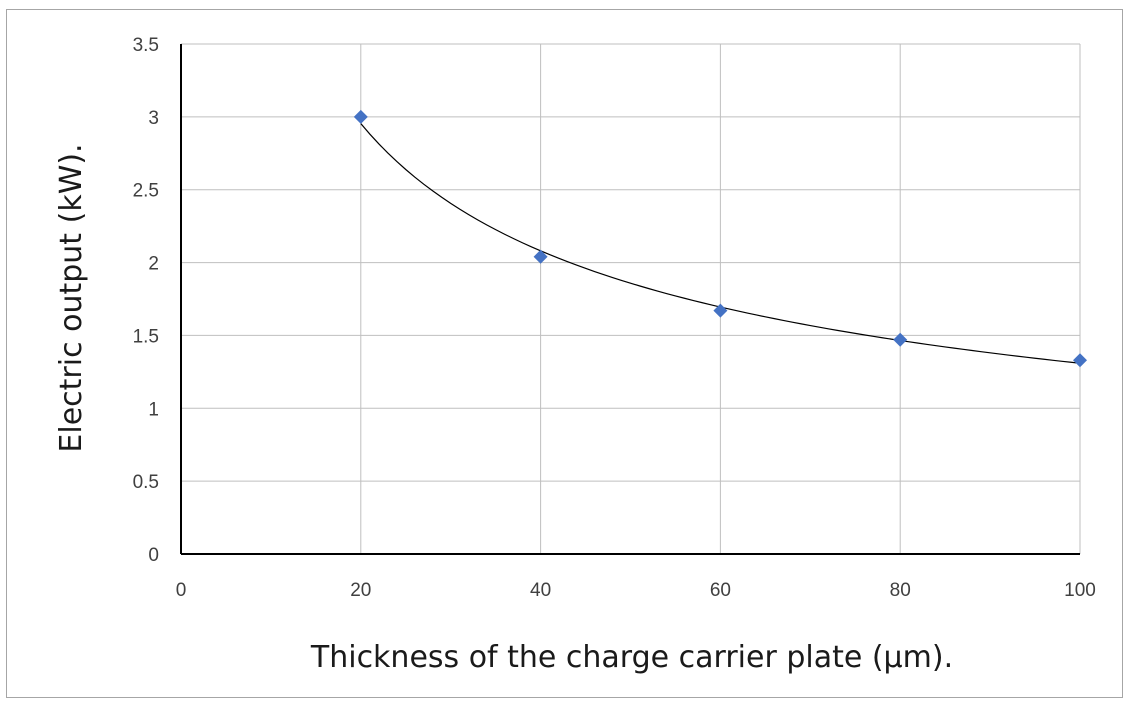 The width and height of the screenshot is (1131, 704). Describe the element at coordinates (181, 590) in the screenshot. I see `x-tick-label: 0` at that location.